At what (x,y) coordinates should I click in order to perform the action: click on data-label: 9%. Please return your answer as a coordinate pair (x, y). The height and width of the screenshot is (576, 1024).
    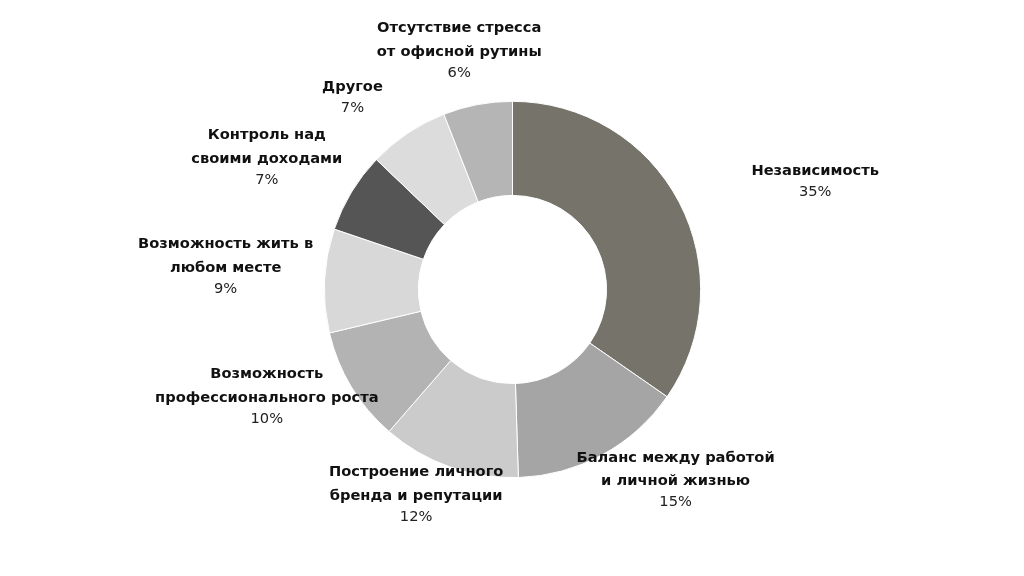
    Looking at the image, I should click on (226, 287).